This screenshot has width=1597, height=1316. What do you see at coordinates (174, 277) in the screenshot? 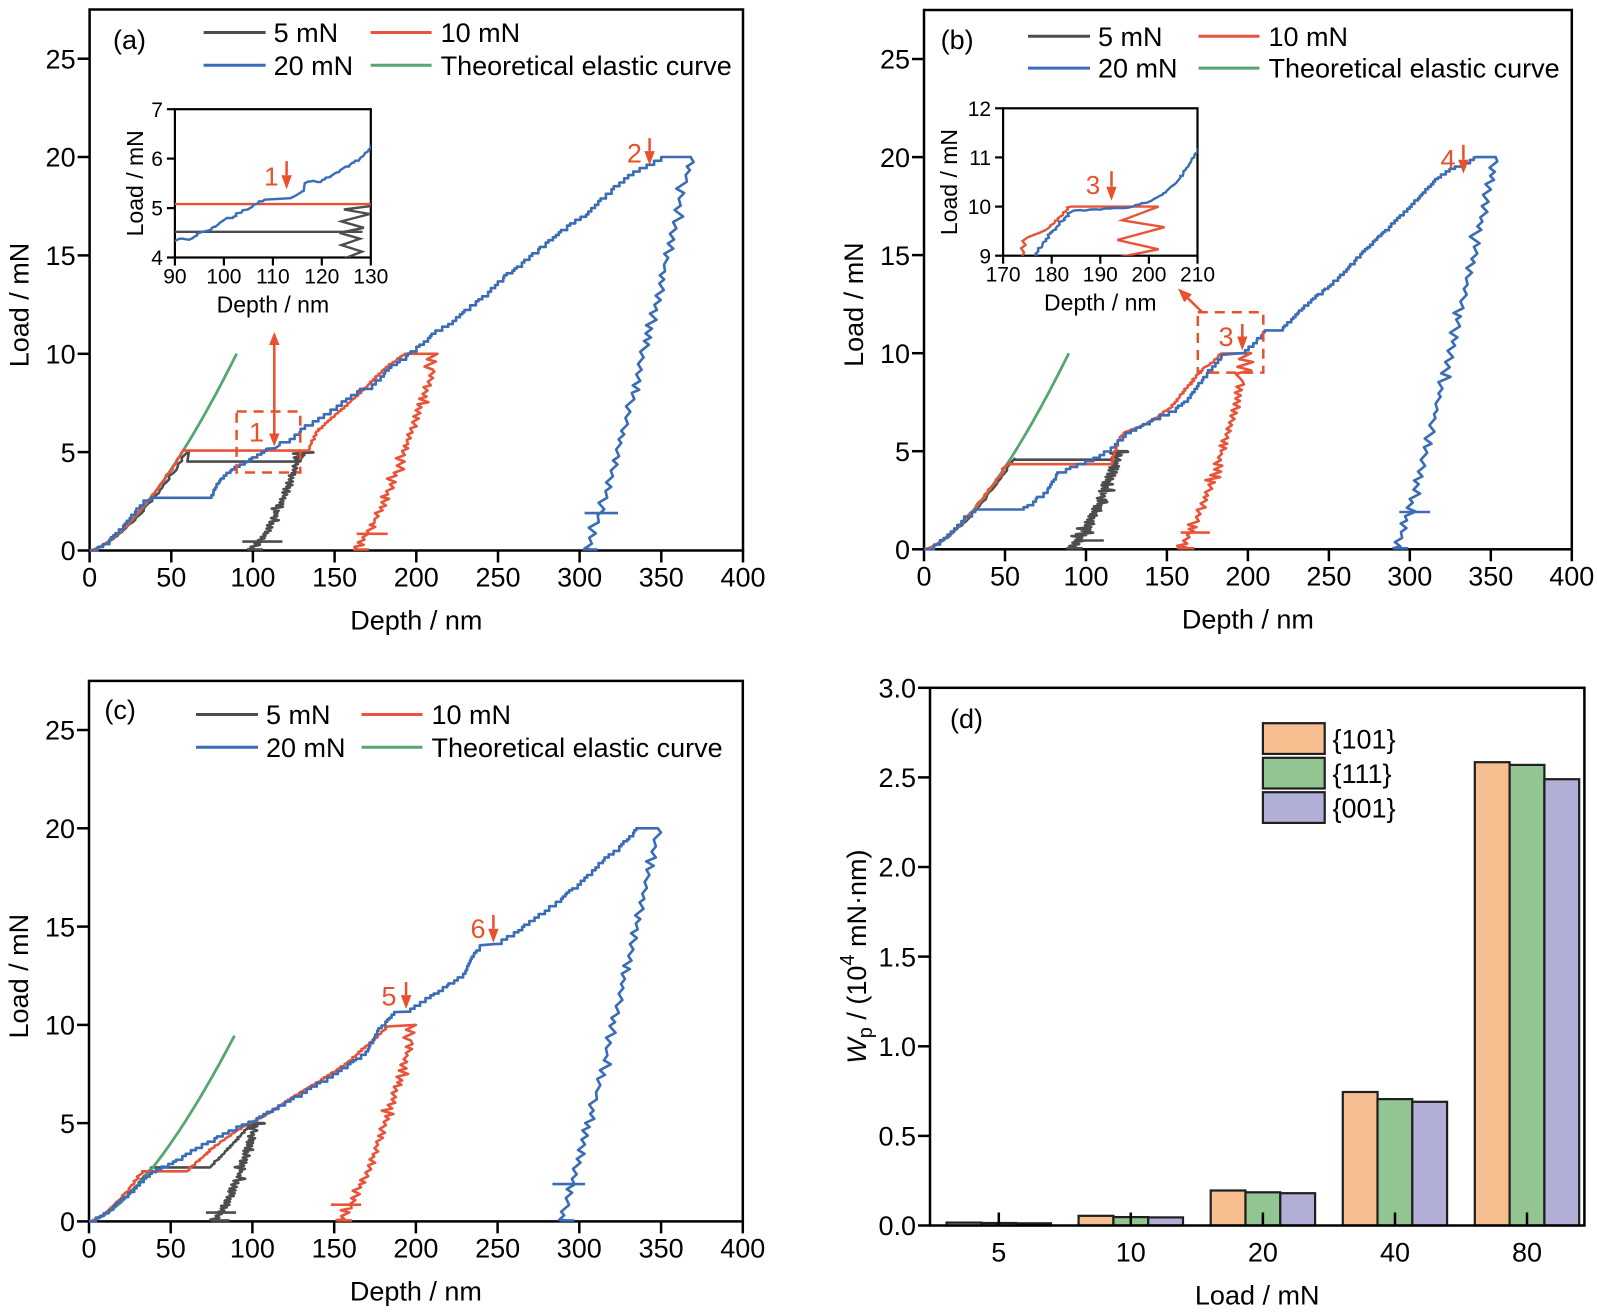
I see `svg-text: 90` at bounding box center [174, 277].